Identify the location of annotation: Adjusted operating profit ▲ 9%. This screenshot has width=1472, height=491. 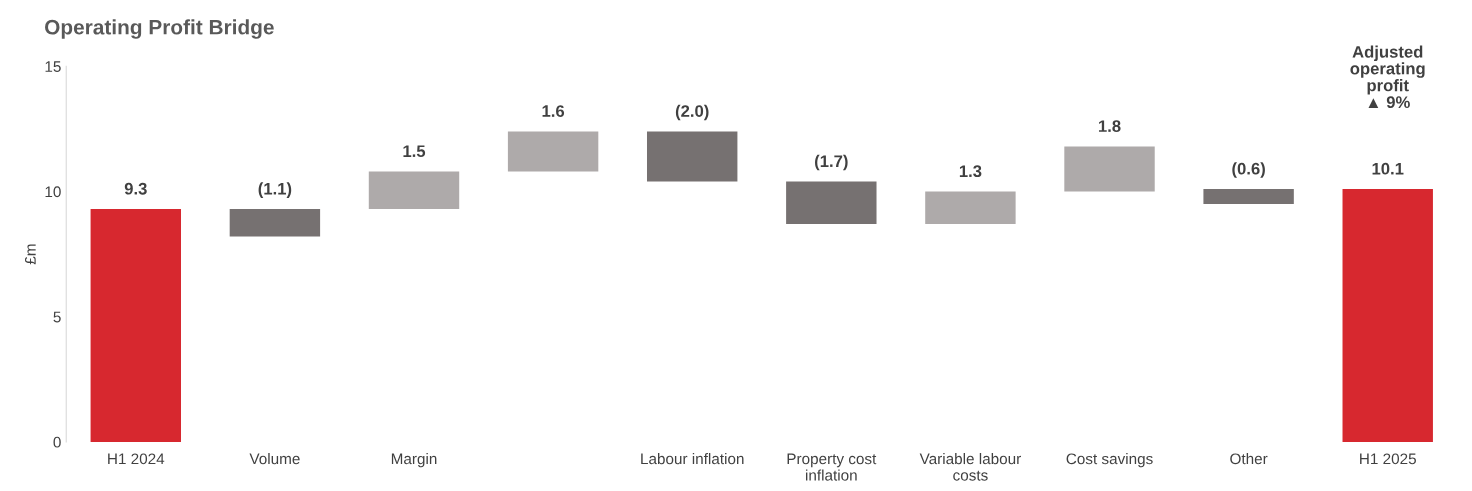
(1387, 77).